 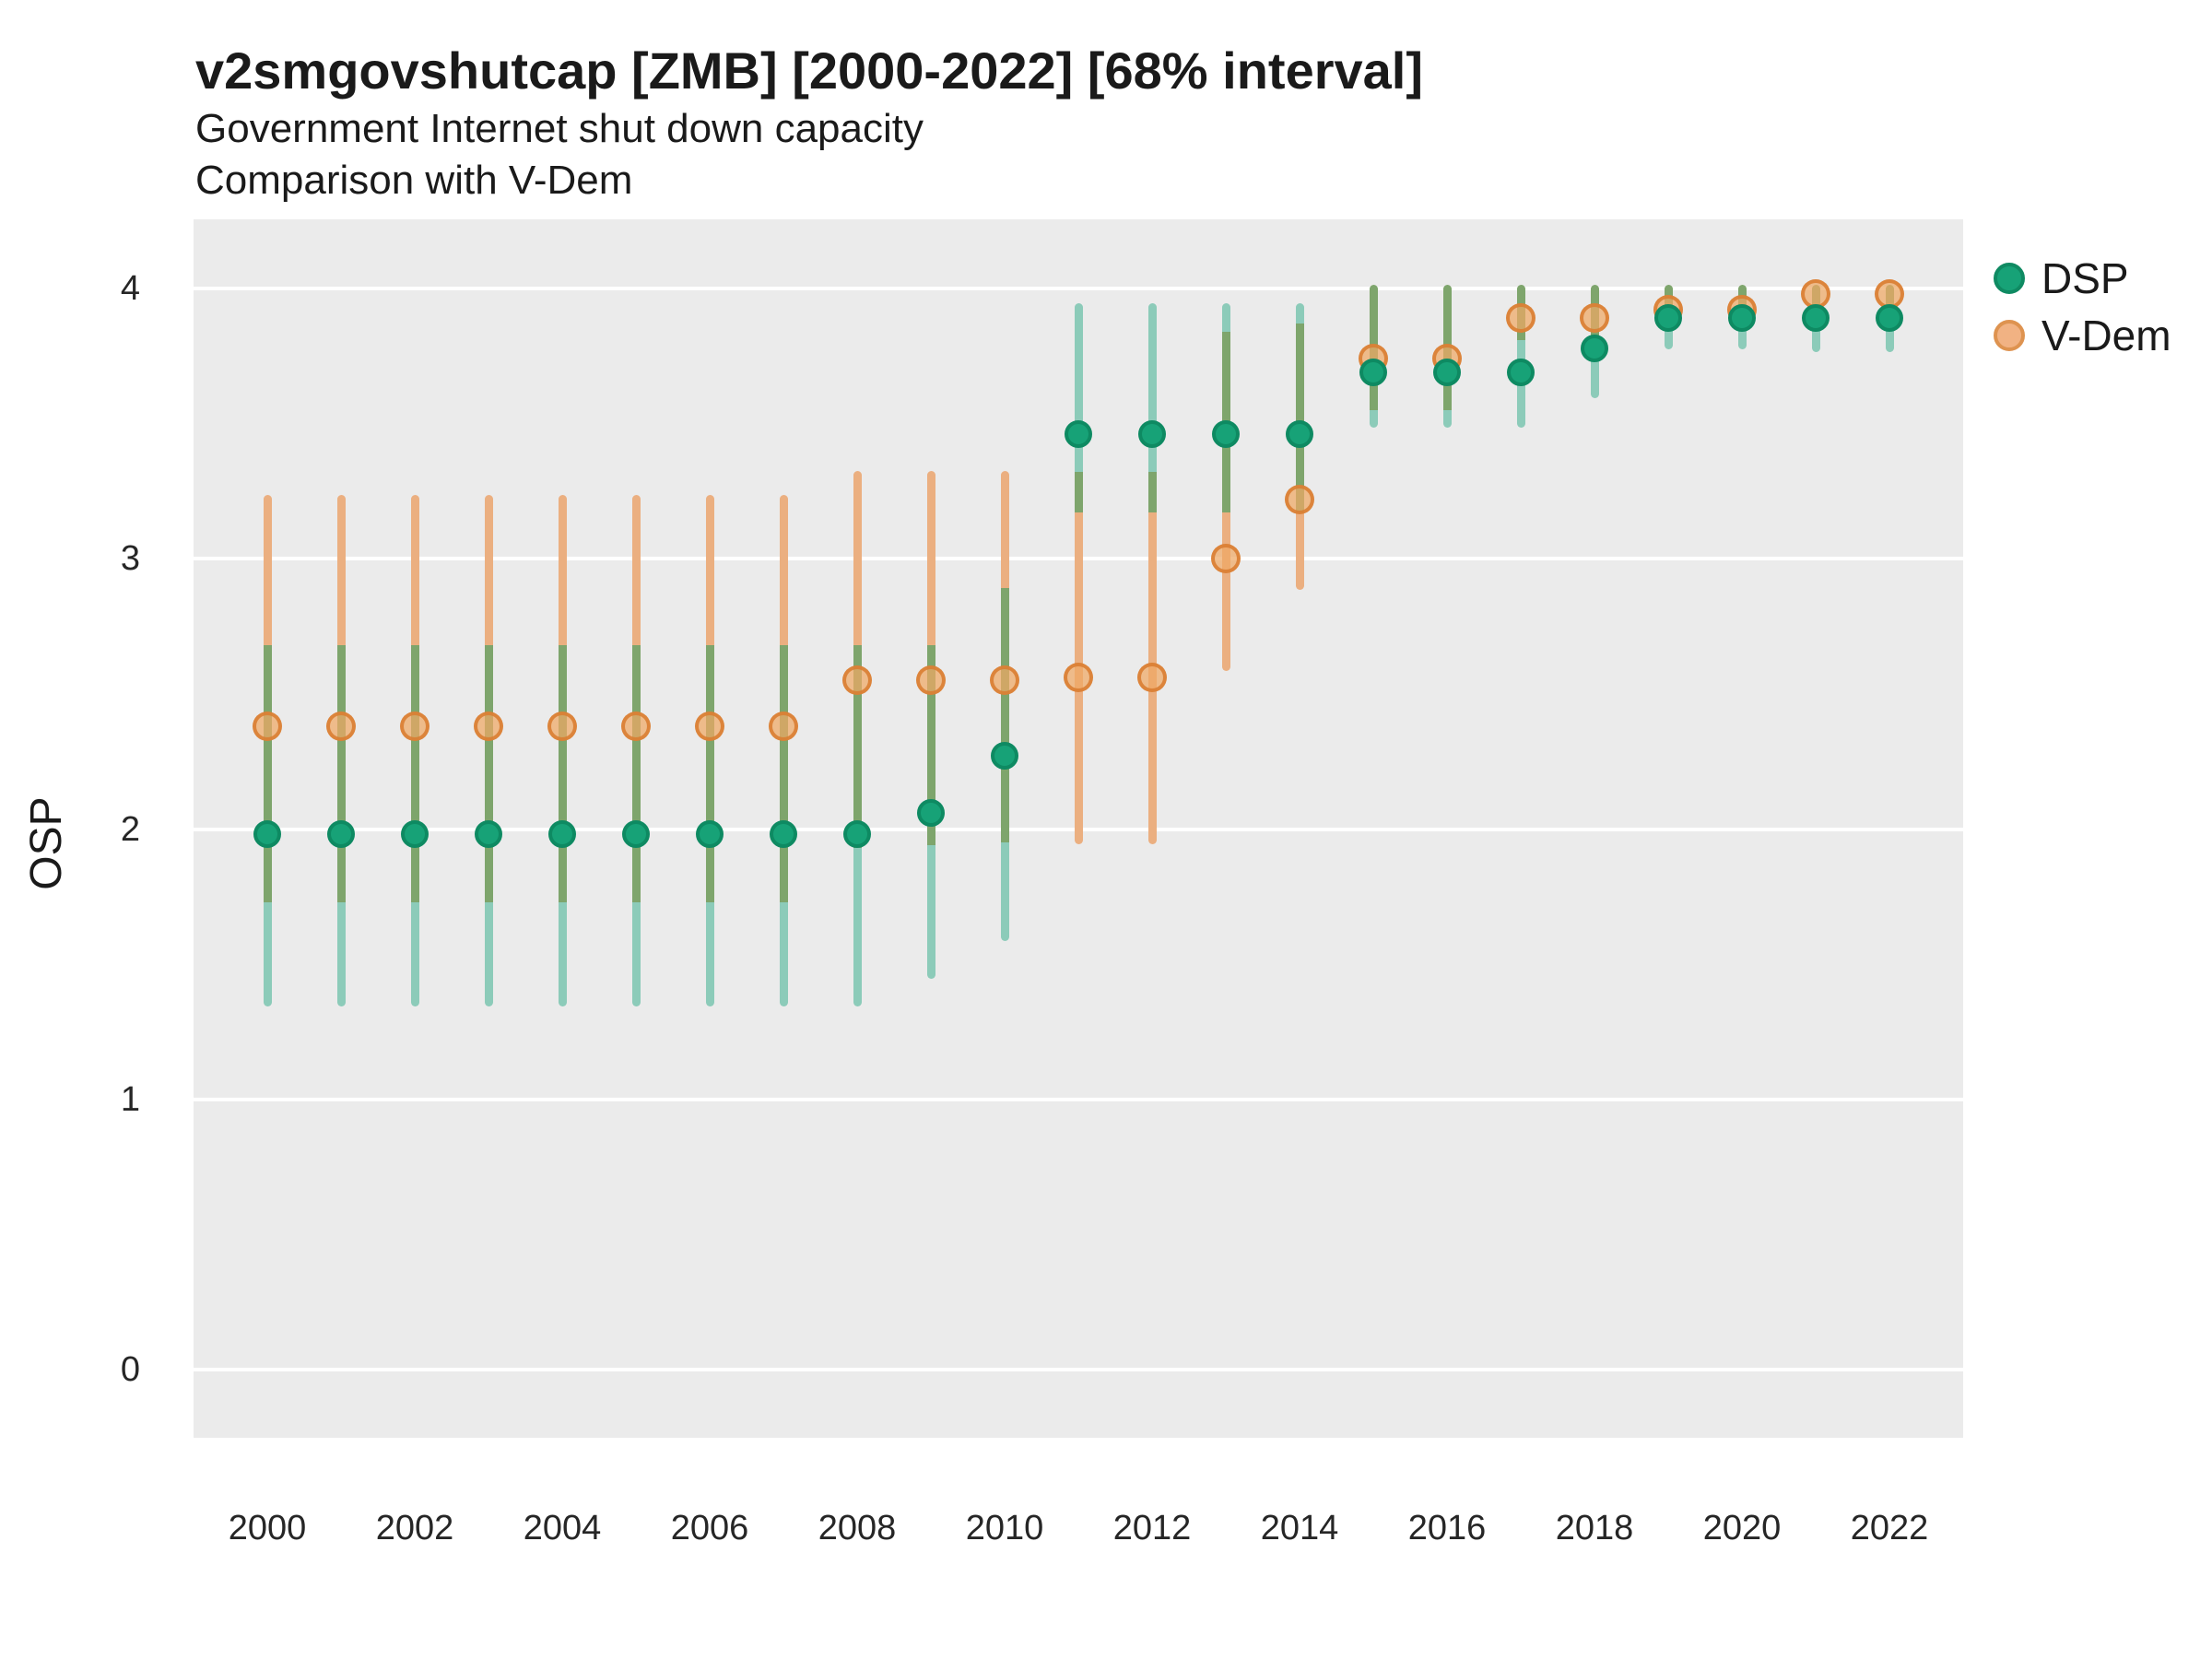 I want to click on x-tick-label: 2000, so click(x=267, y=1528).